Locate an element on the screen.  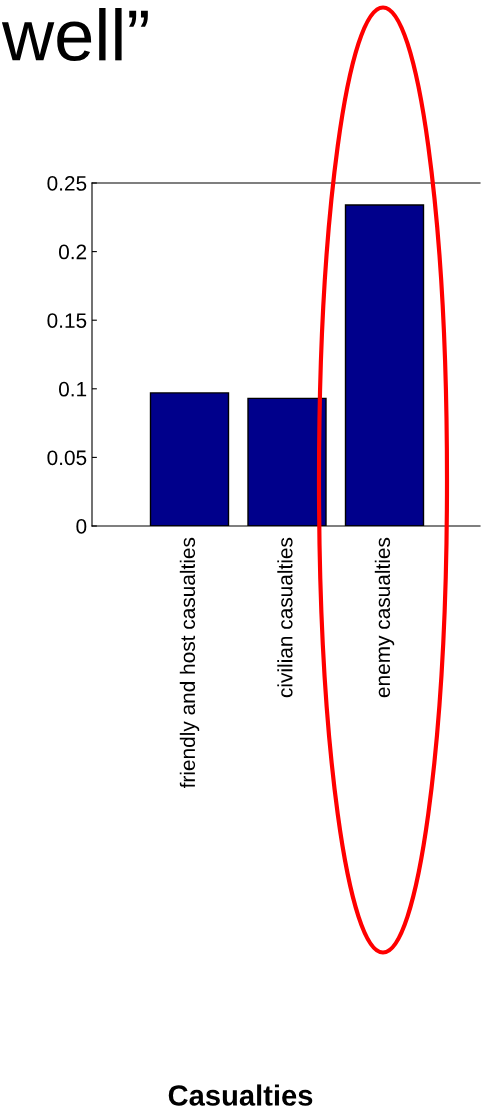
y-tick-label: 0.2 is located at coordinates (72, 252).